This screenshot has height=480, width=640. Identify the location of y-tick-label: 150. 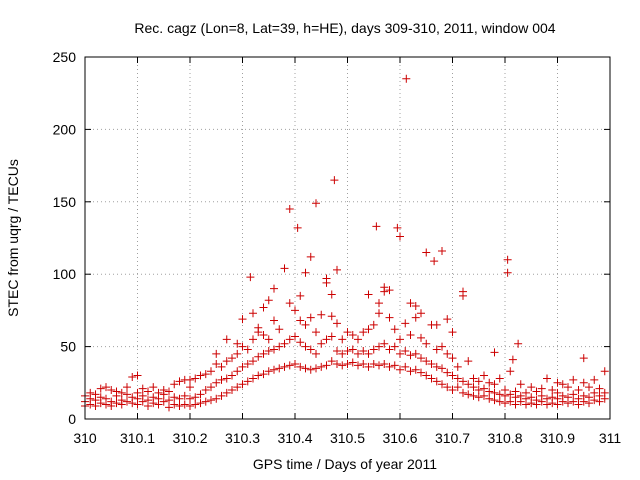
(65, 202).